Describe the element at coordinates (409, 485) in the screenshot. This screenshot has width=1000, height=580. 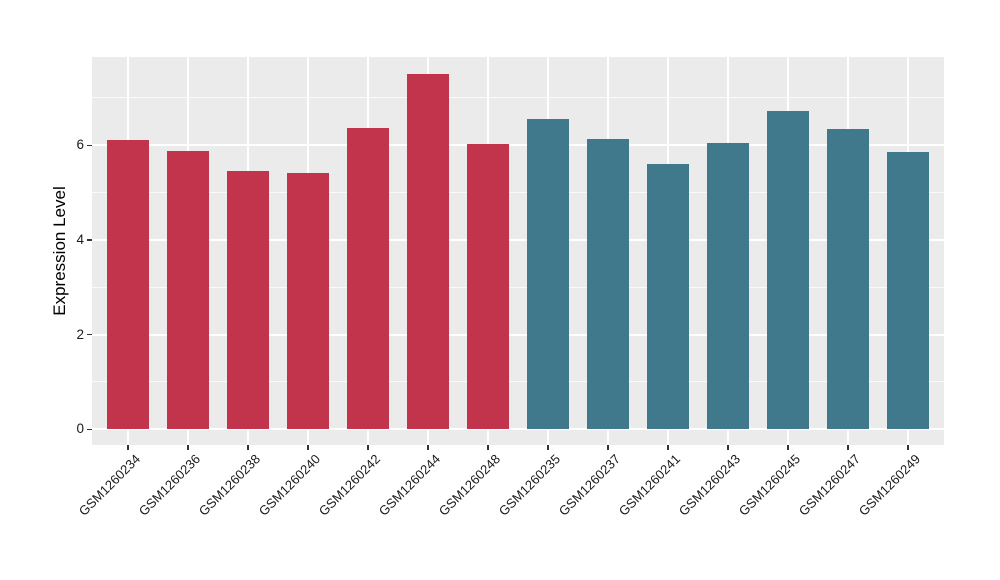
I see `x-tick-label: GSM1260244` at that location.